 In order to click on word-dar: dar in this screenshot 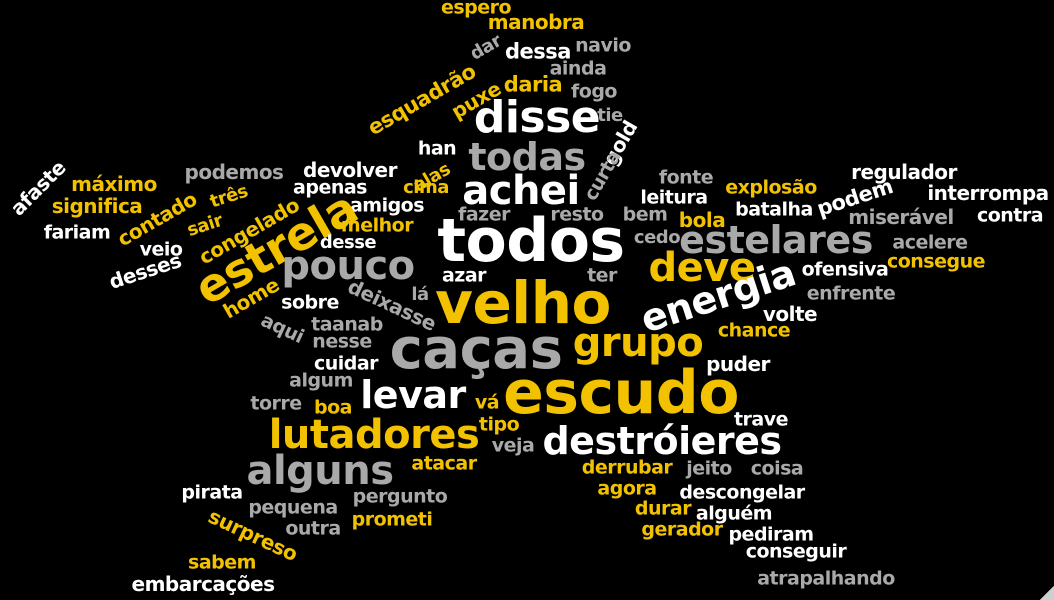, I will do `click(486, 47)`.